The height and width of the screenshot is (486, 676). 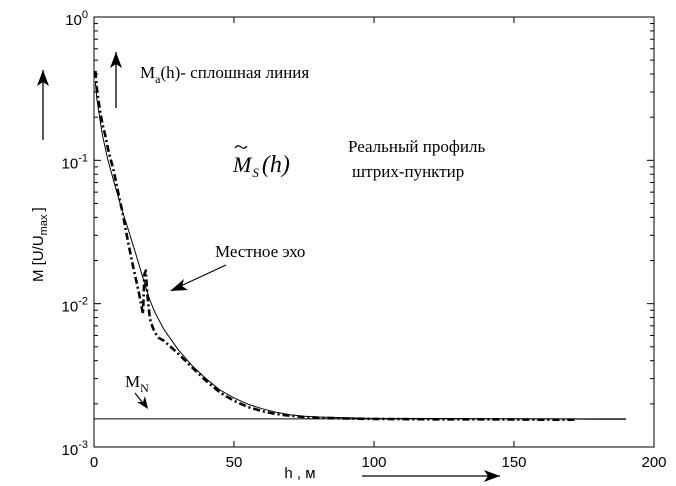 What do you see at coordinates (373, 462) in the screenshot?
I see `x-tick-label: 100` at bounding box center [373, 462].